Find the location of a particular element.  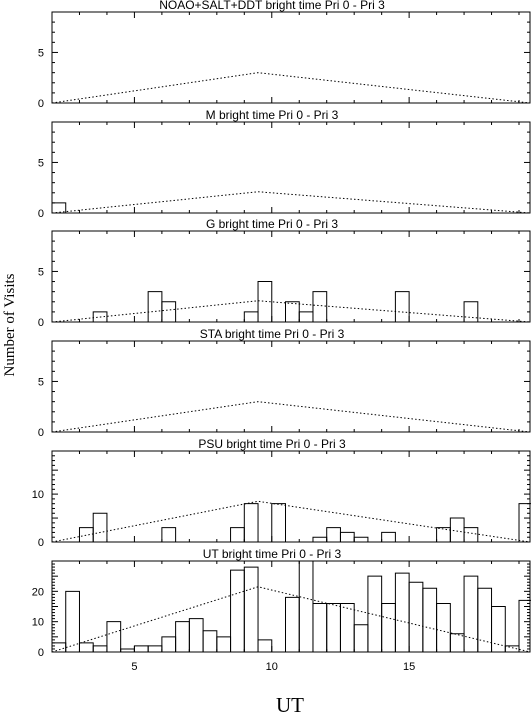

y-tick-label: 20 is located at coordinates (38, 592).